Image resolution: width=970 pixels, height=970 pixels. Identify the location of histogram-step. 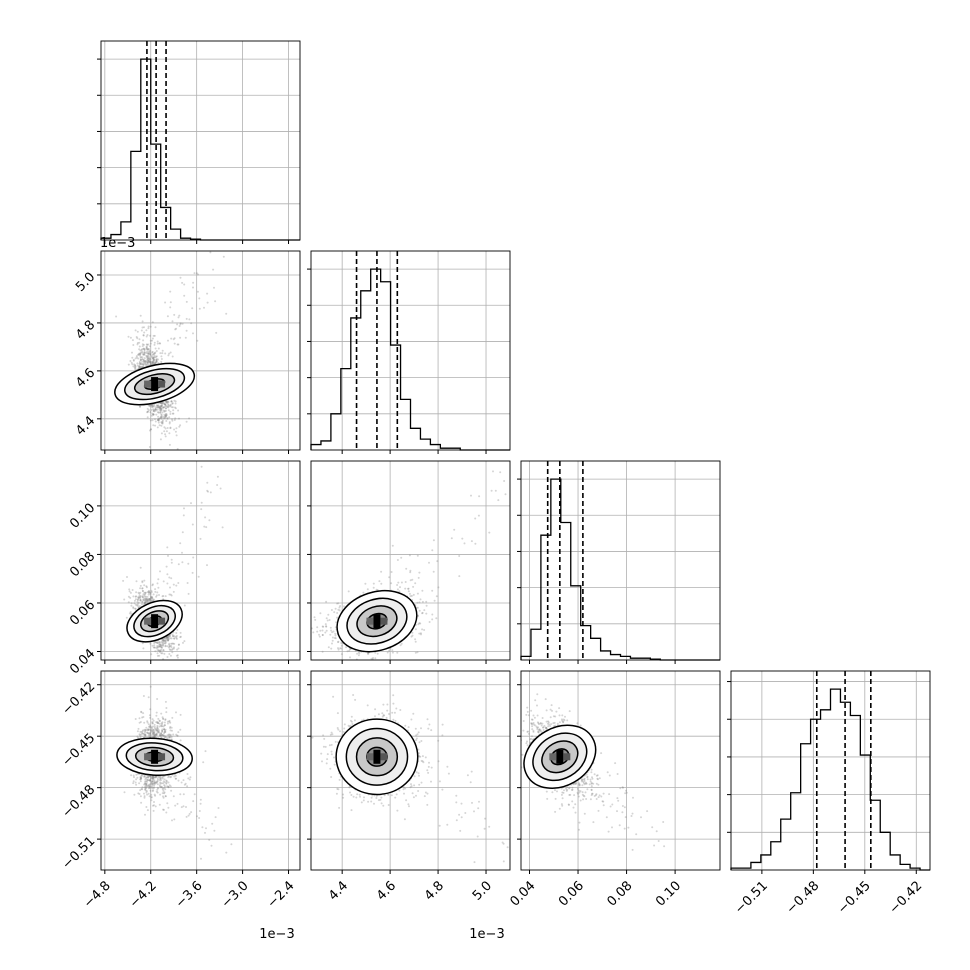
(200, 149).